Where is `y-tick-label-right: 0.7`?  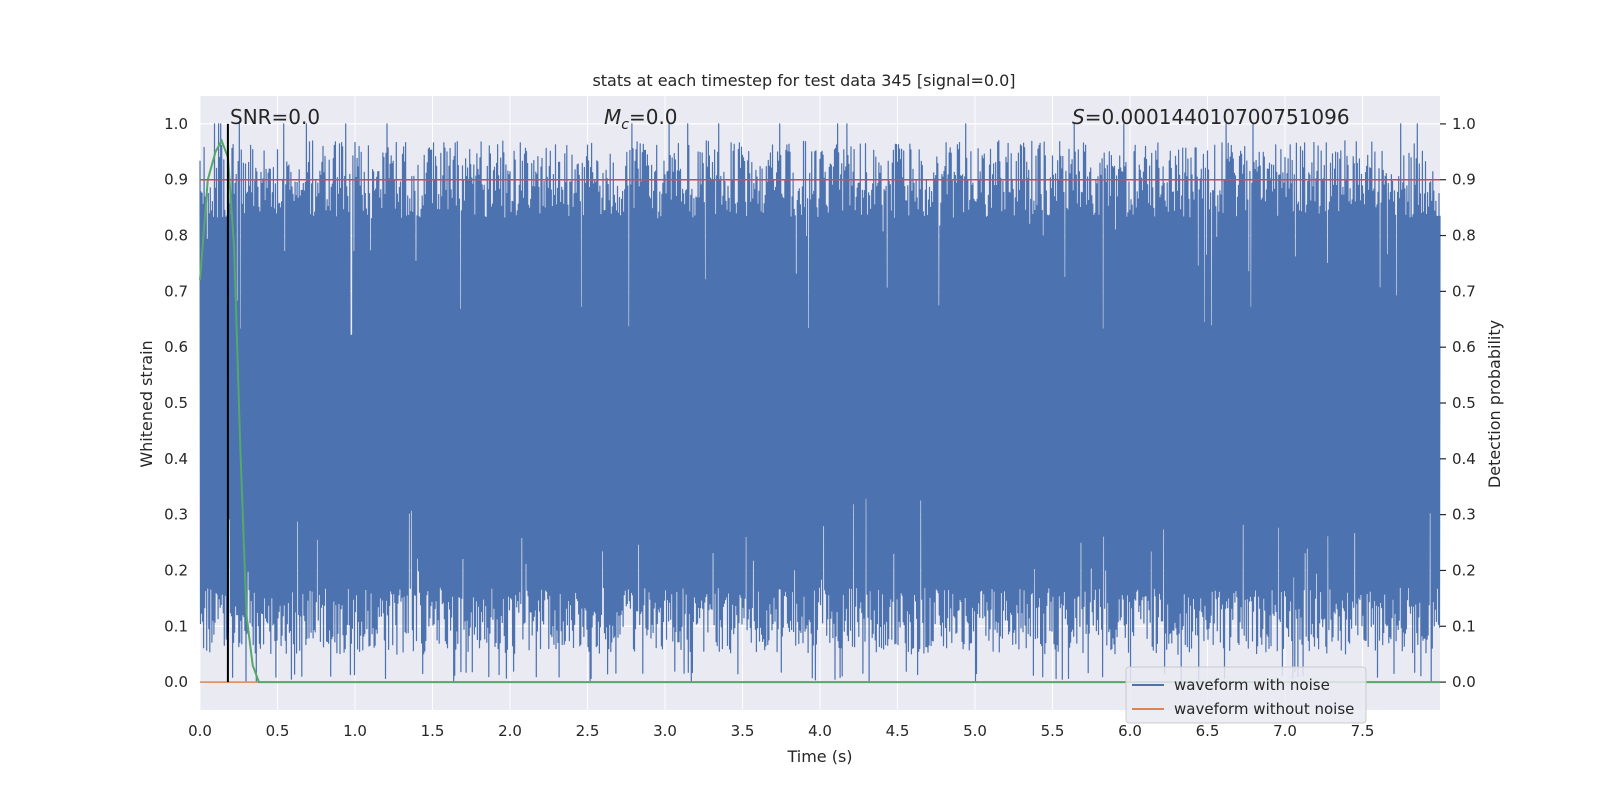 y-tick-label-right: 0.7 is located at coordinates (1464, 291).